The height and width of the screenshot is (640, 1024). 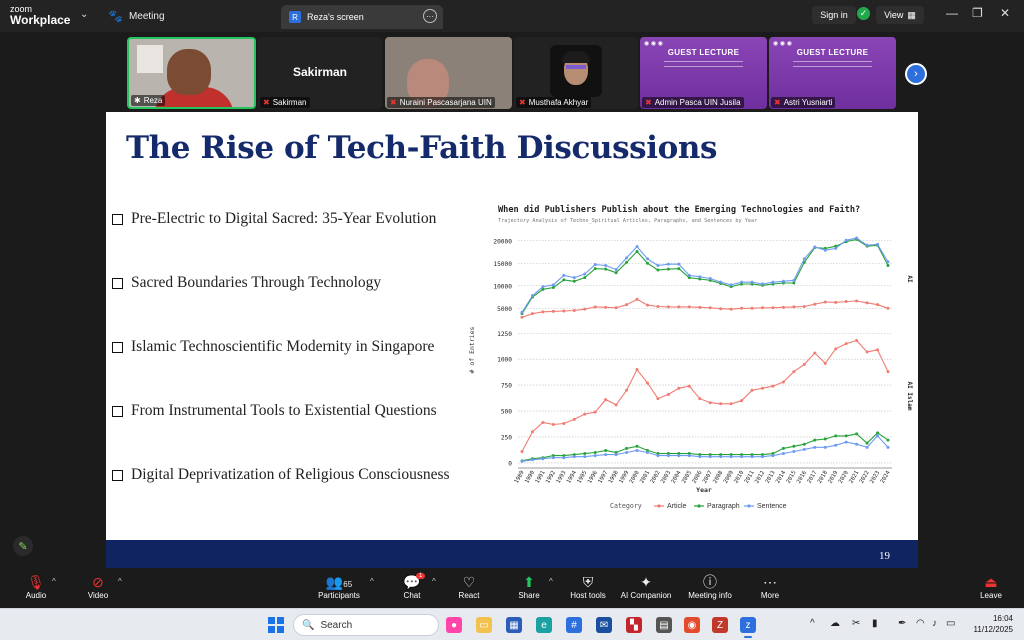 I want to click on heart-icon: ♡, so click(x=469, y=582).